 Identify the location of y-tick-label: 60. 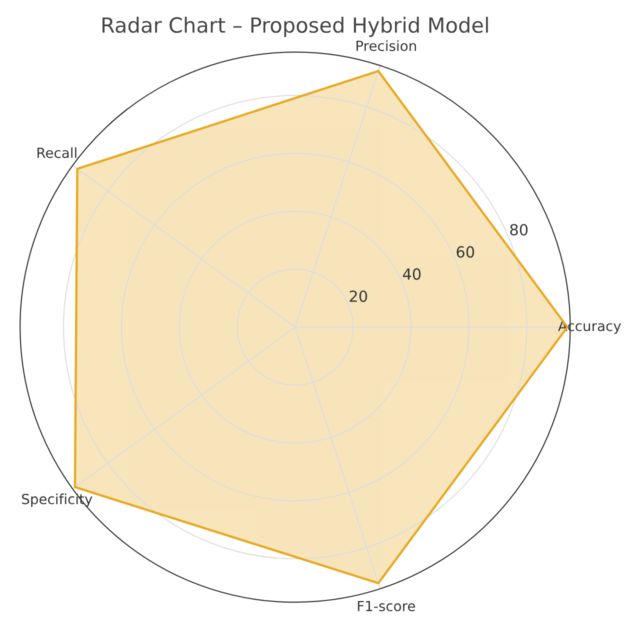
(465, 252).